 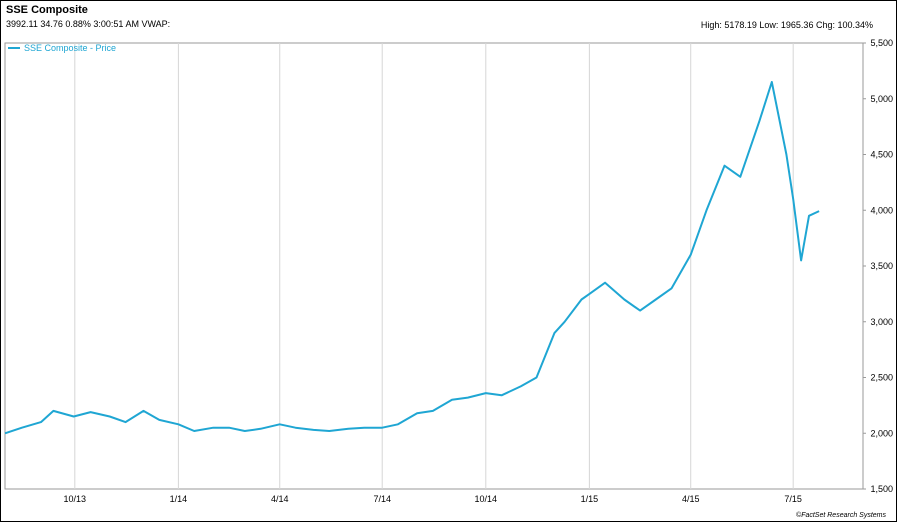 I want to click on quote-line: 3992.11 34.76 0.88% 3:00:51 AM VWAP:, so click(x=88, y=24).